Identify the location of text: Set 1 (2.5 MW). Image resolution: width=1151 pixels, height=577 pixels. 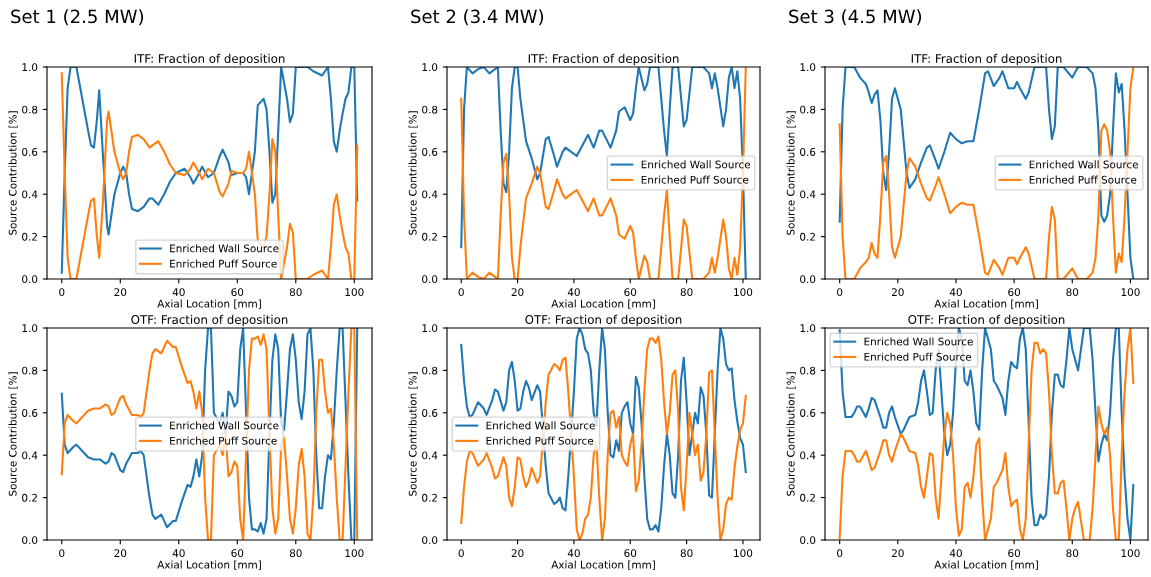
(77, 17).